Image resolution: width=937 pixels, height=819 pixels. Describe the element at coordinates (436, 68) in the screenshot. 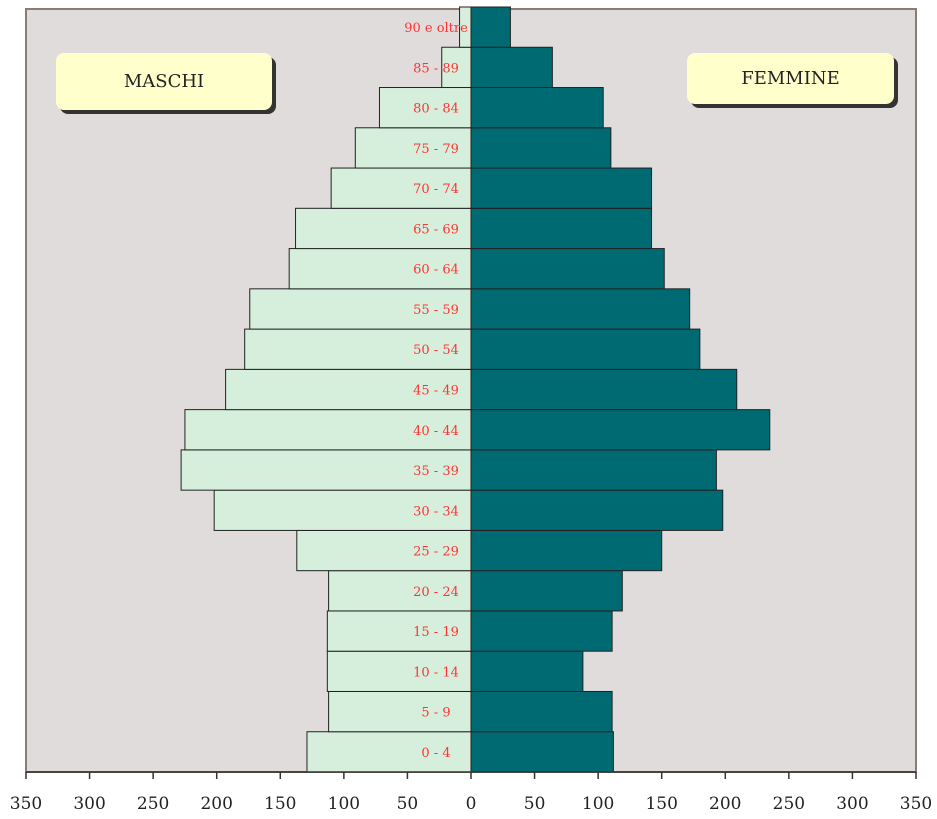

I see `age-group-label: 85 - 89` at that location.